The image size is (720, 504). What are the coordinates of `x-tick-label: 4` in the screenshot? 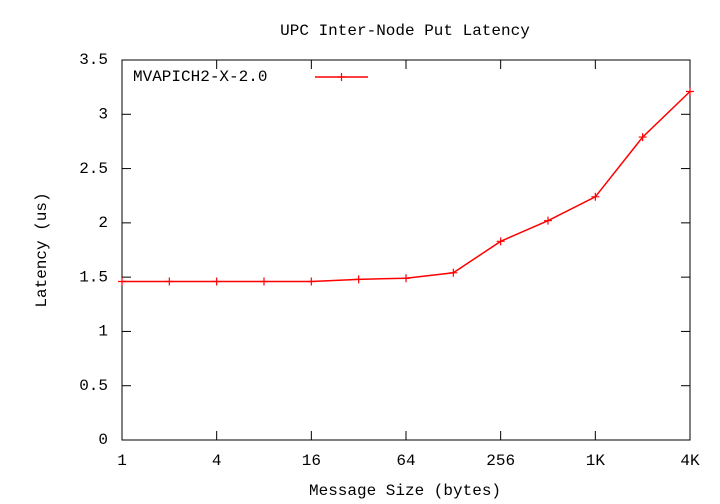 It's located at (217, 461).